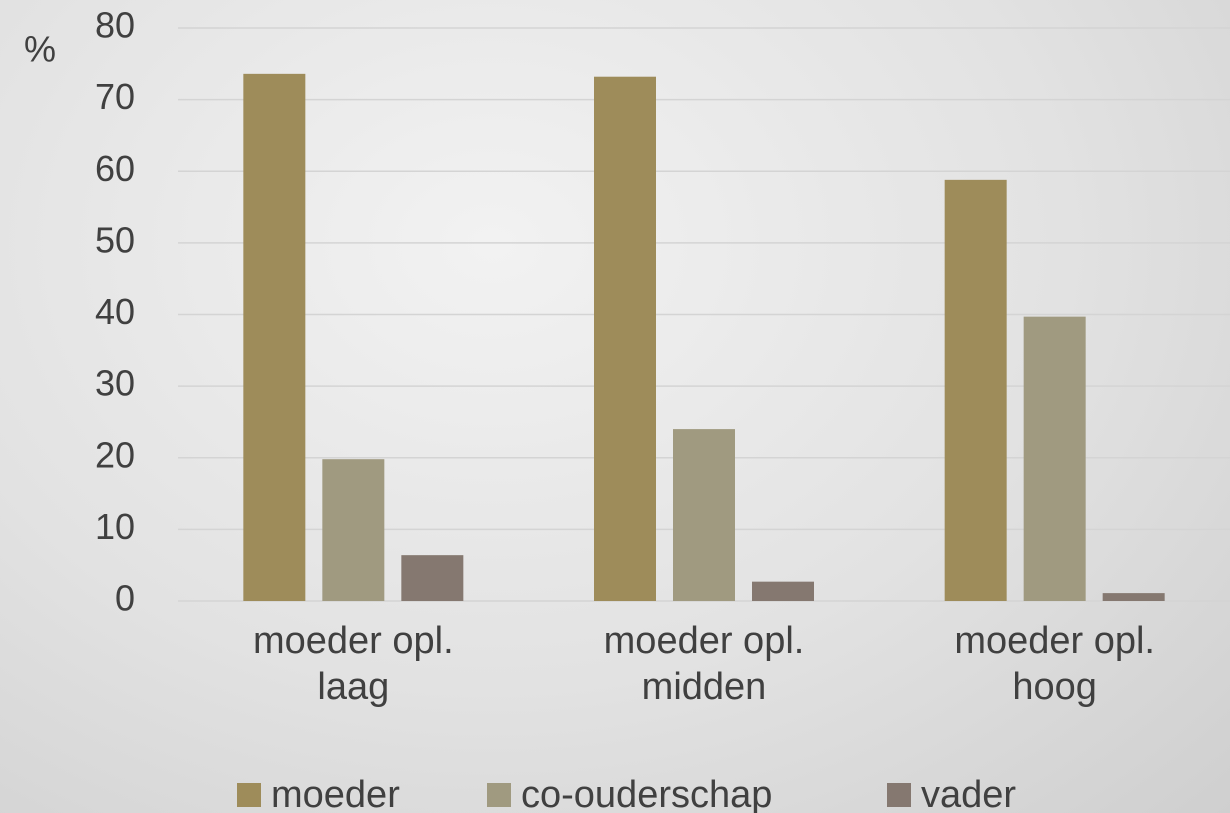 This screenshot has width=1230, height=813. I want to click on y-tick-label: 50, so click(115, 239).